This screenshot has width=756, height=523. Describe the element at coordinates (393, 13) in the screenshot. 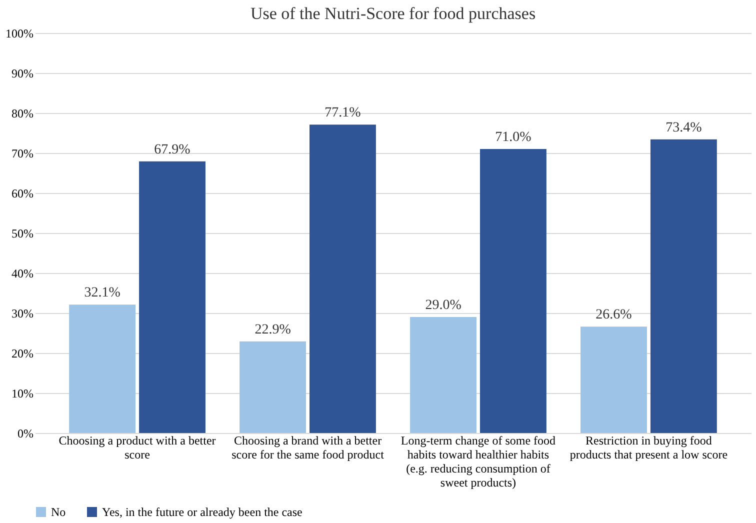

I see `chart-title: Use of the Nutri-Score for food purchases` at that location.